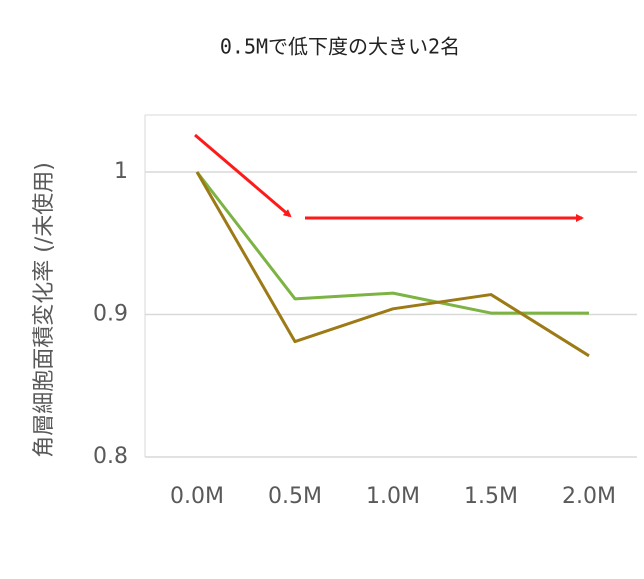 The image size is (644, 579). Describe the element at coordinates (393, 496) in the screenshot. I see `x-tick-label: 1.0M` at that location.